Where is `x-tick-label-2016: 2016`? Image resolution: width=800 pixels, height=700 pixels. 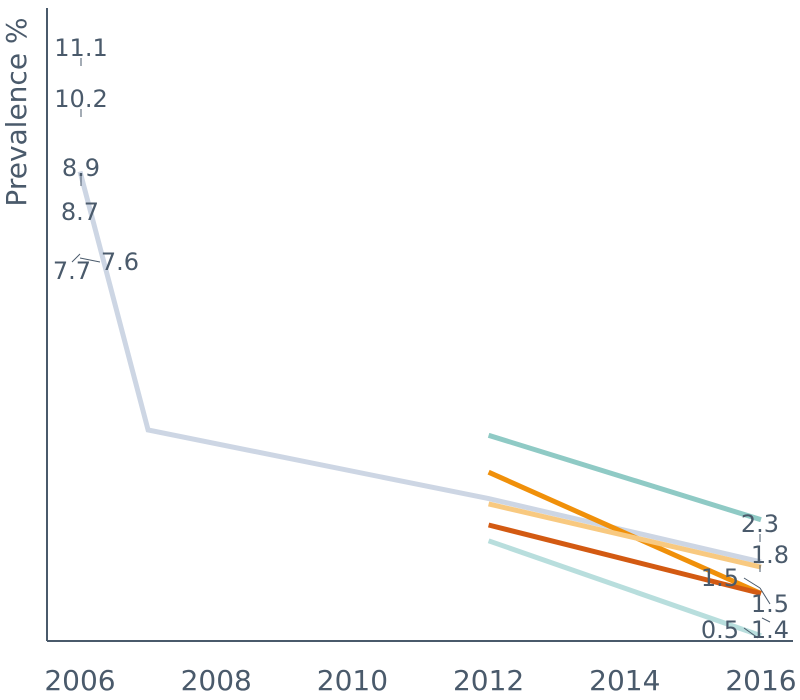 x-tick-label-2016: 2016 is located at coordinates (760, 680).